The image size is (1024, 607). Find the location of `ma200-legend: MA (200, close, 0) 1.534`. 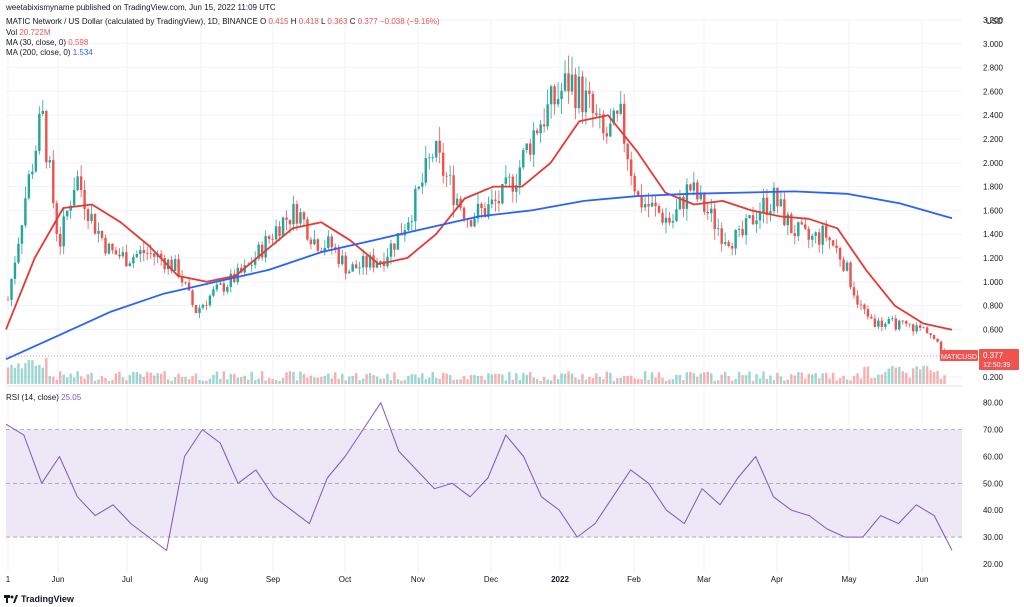

ma200-legend: MA (200, close, 0) 1.534 is located at coordinates (49, 53).